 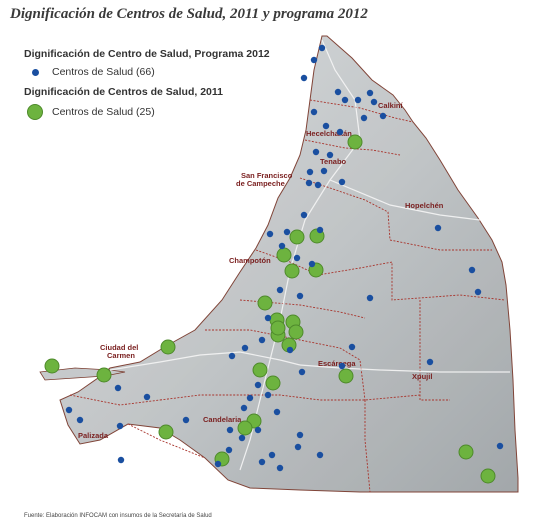 I want to click on legend-item-2012: Centros de Salud (66), so click(x=147, y=72).